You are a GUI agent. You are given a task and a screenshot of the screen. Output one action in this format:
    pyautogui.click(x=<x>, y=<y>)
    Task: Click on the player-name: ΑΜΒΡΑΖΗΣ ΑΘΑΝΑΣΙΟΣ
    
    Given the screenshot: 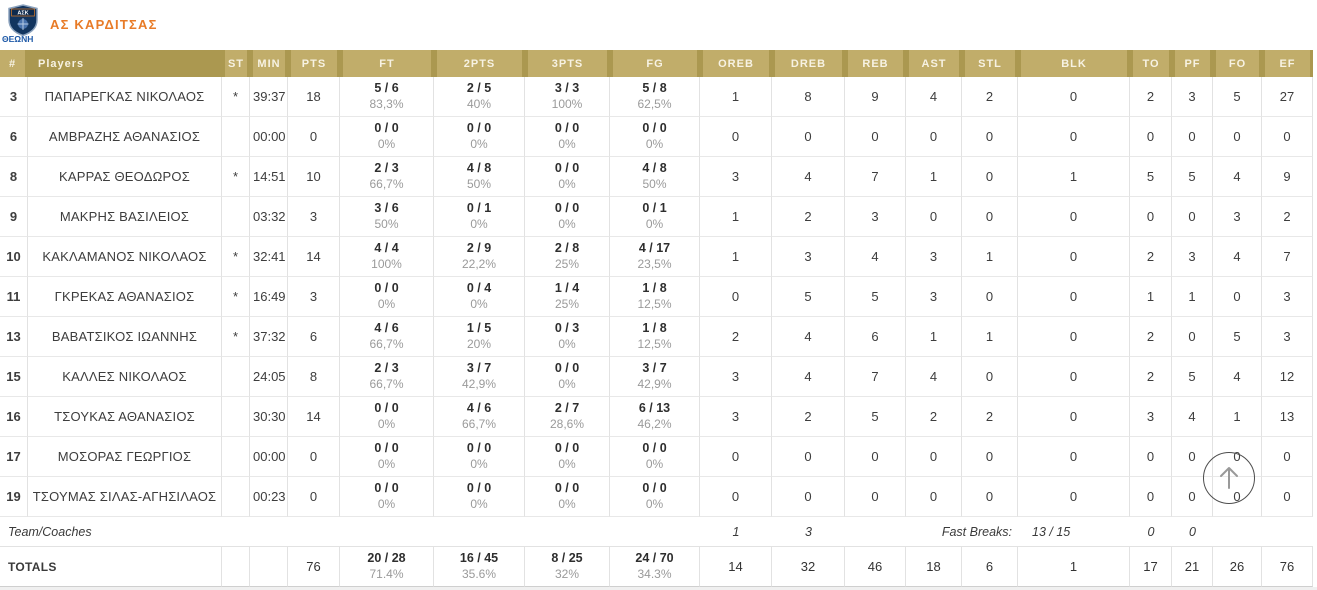 What is the action you would take?
    pyautogui.click(x=125, y=137)
    